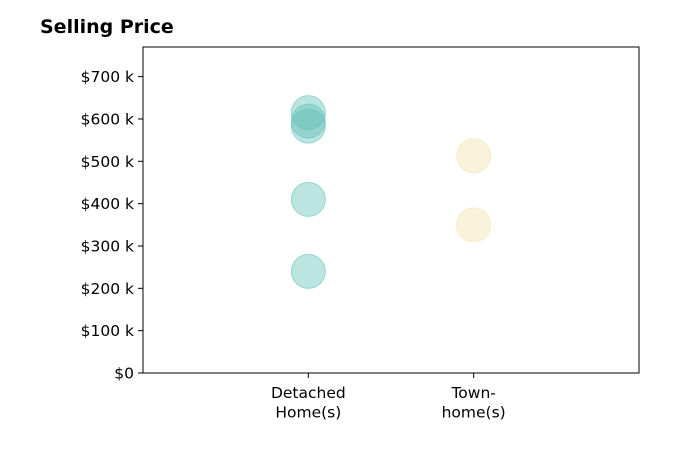  Describe the element at coordinates (308, 403) in the screenshot. I see `x-tick-label: Detached Home(s)` at that location.